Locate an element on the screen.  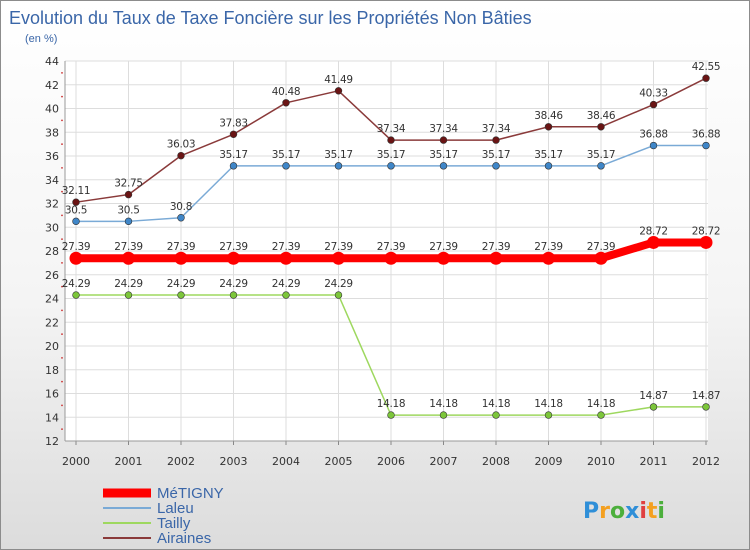
y-tick-label: 16 is located at coordinates (52, 394).